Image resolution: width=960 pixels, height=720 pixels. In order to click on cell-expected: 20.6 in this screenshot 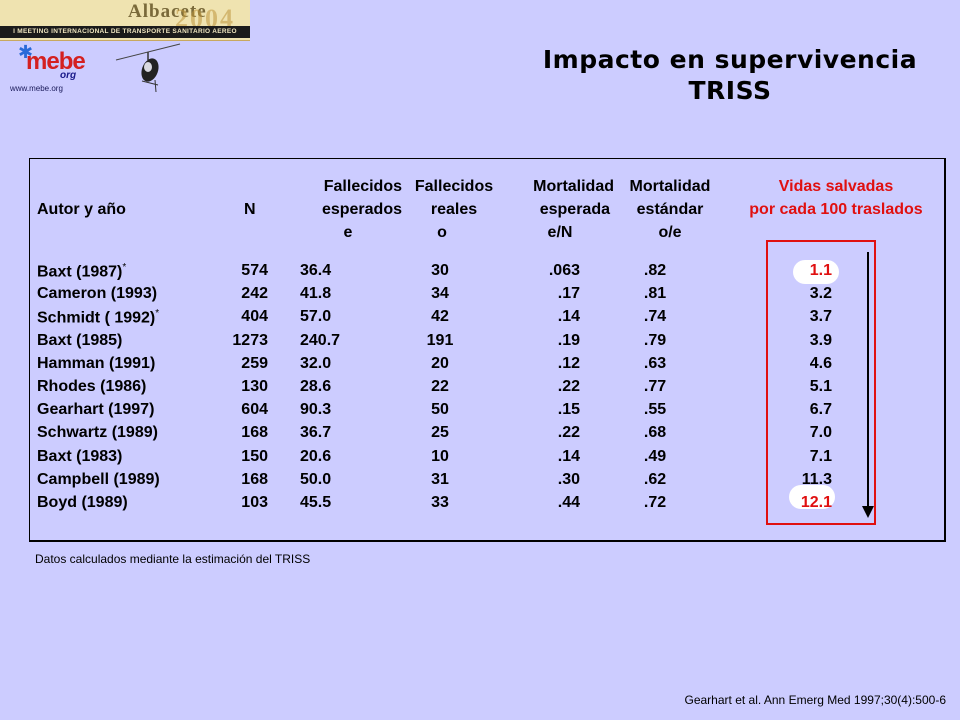, I will do `click(316, 456)`.